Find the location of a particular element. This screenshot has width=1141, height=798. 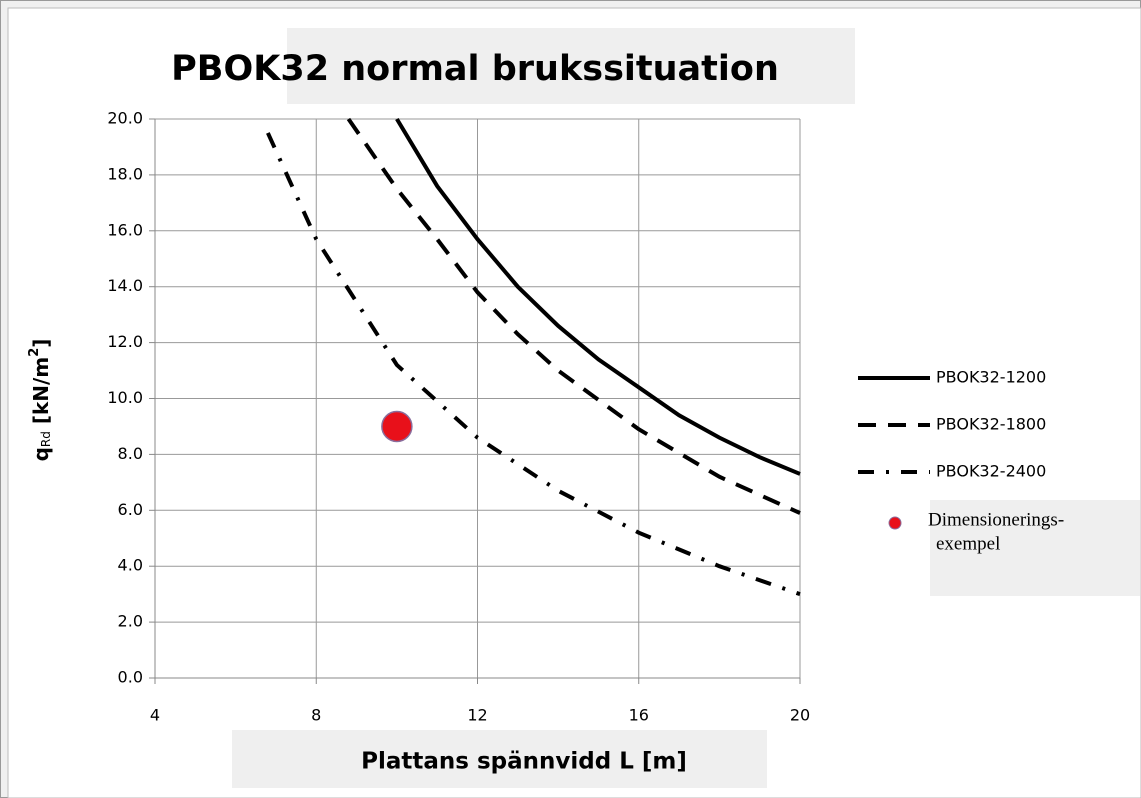

y-label-part: [kN/m is located at coordinates (41, 394).